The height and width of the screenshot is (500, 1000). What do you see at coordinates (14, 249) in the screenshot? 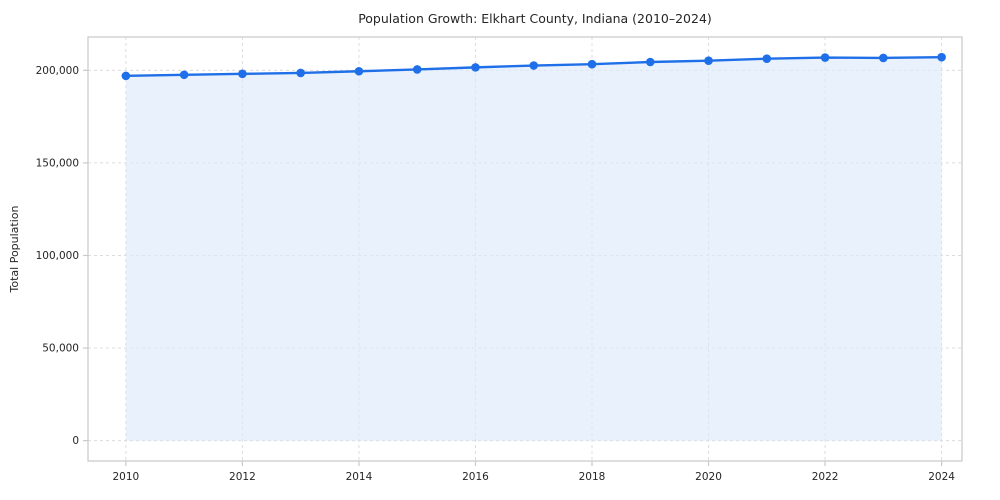
I see `y-axis-label: Total Population` at bounding box center [14, 249].